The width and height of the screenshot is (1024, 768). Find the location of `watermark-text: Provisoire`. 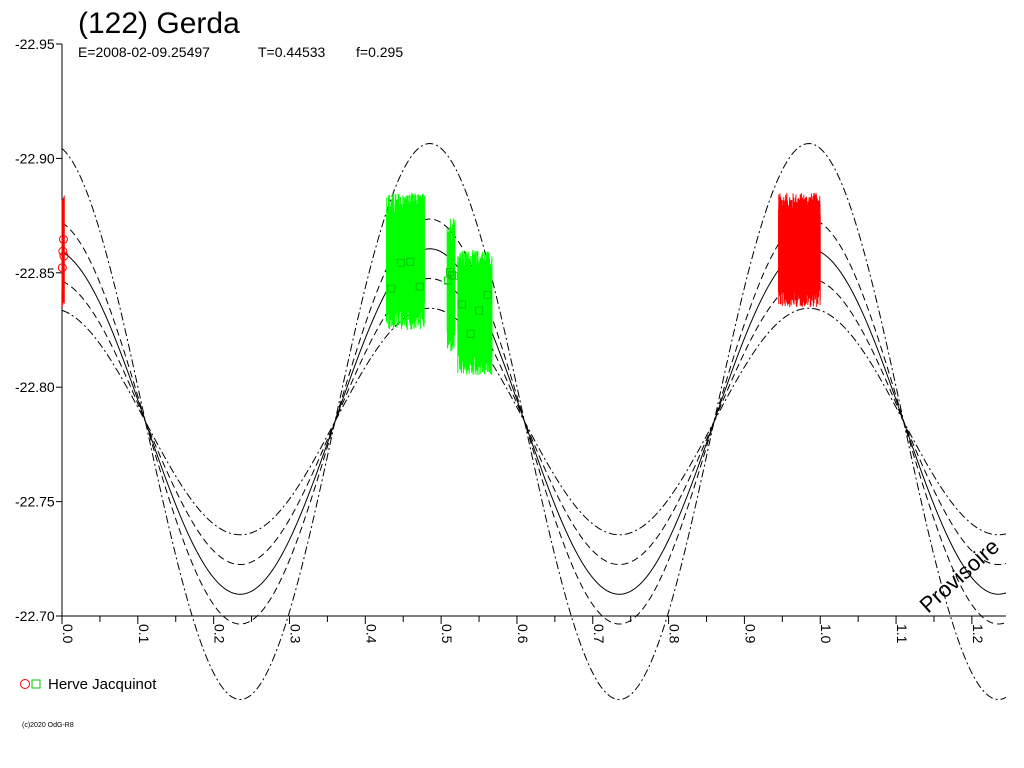

watermark-text: Provisoire is located at coordinates (959, 576).